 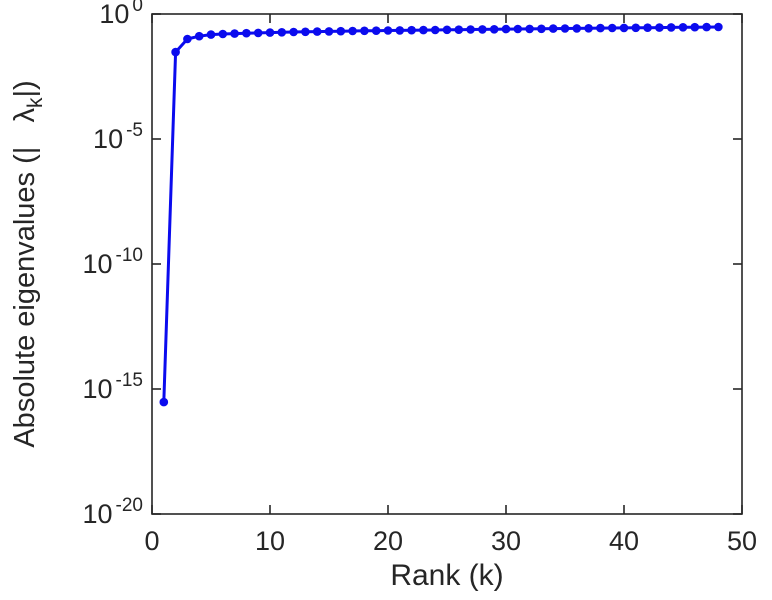 I want to click on x-tick-label: 30, so click(x=506, y=541).